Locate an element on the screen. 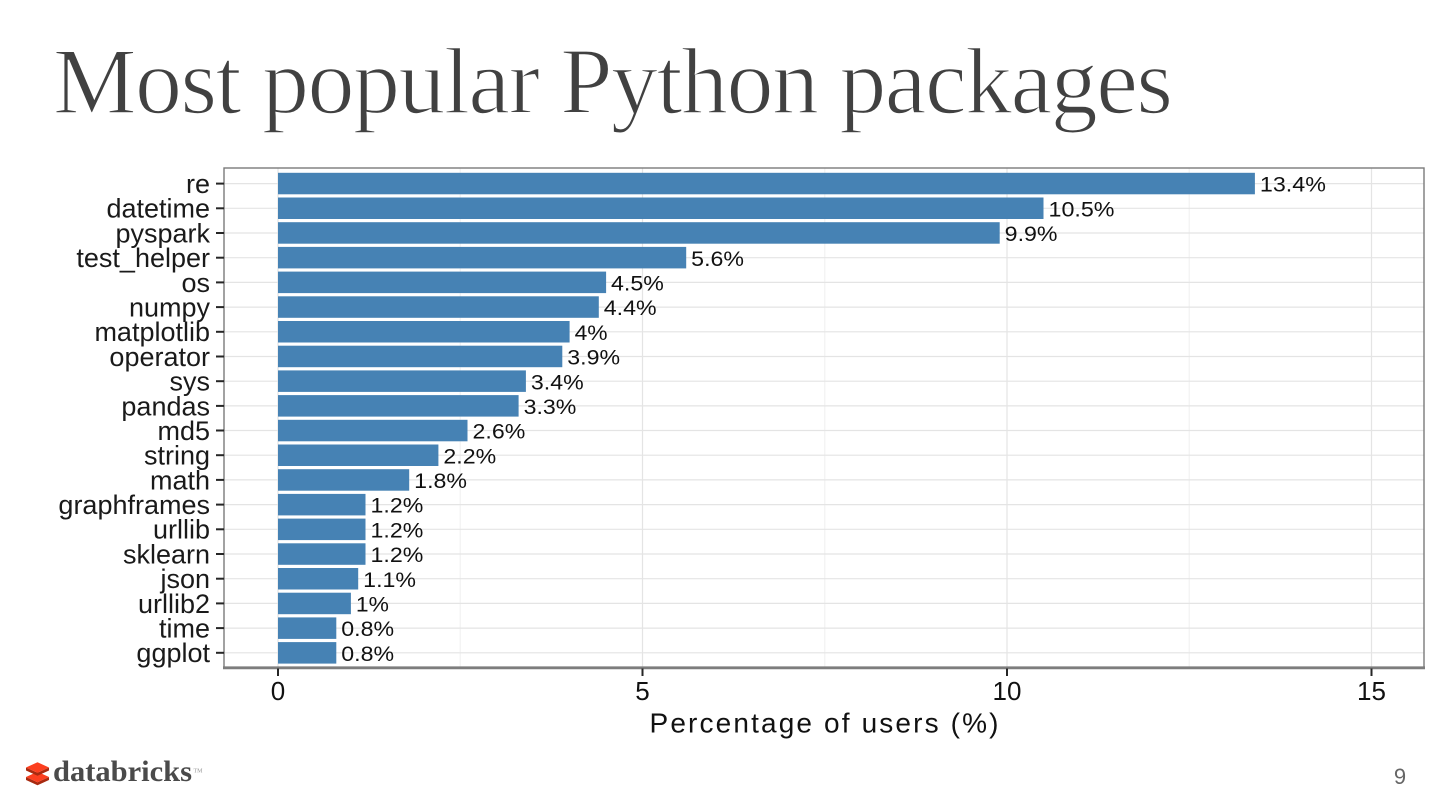 Image resolution: width=1440 pixels, height=810 pixels. svg-text: 3.9% is located at coordinates (593, 358).